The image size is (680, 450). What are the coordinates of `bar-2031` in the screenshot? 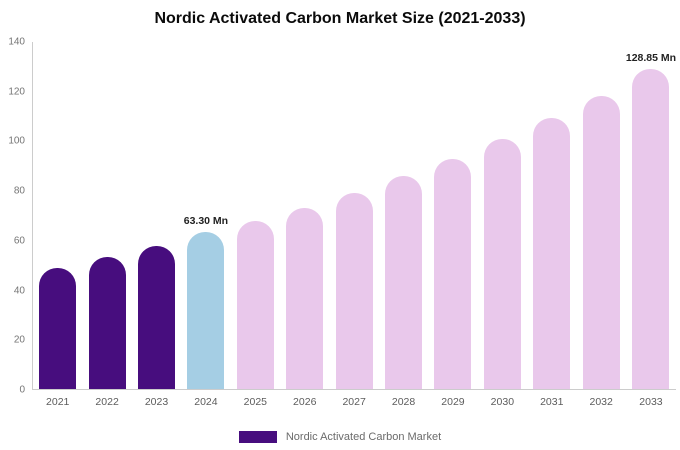 It's located at (552, 253).